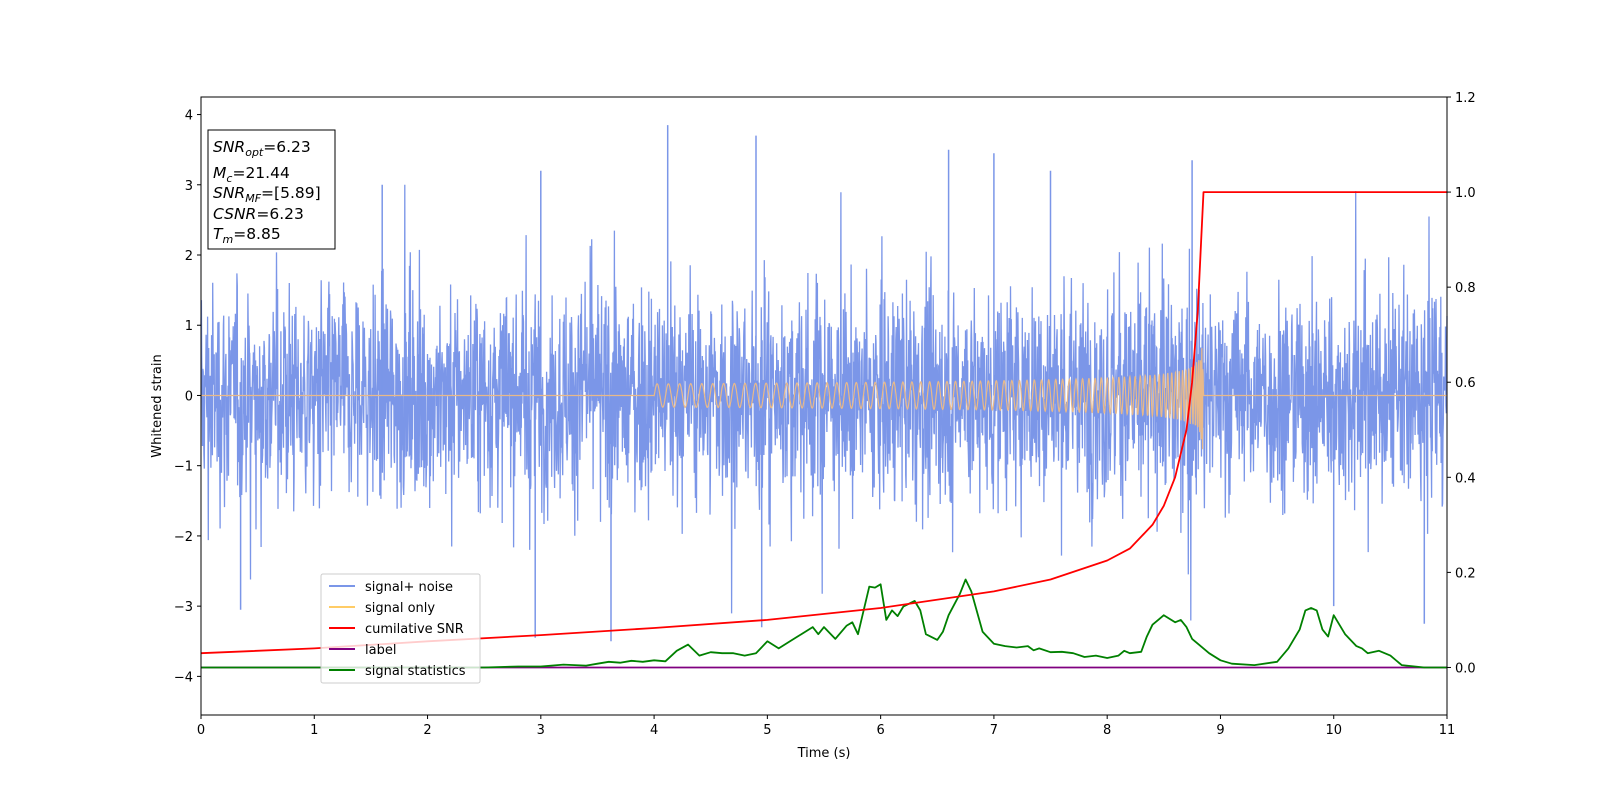  I want to click on annotation-csnr: CSNR=6.23, so click(258, 214).